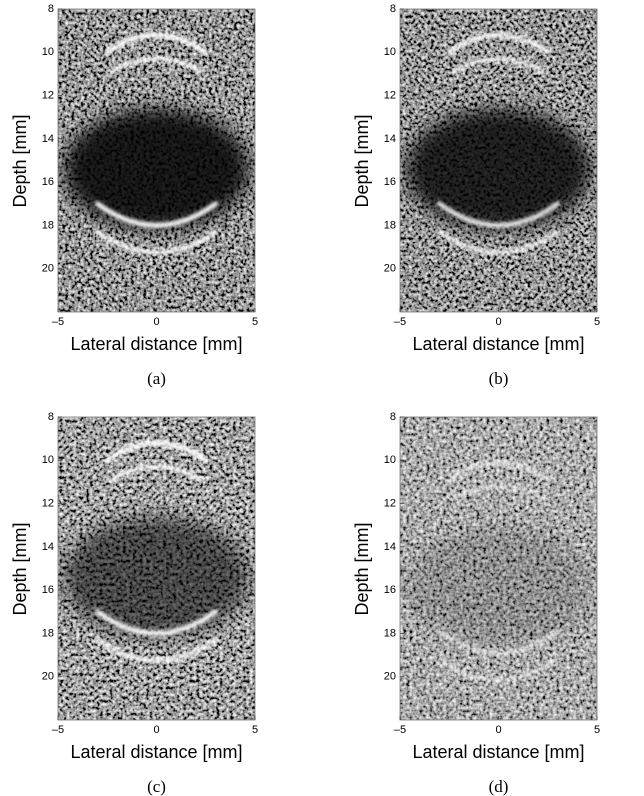 The height and width of the screenshot is (796, 644). What do you see at coordinates (499, 786) in the screenshot?
I see `caption: (d)` at bounding box center [499, 786].